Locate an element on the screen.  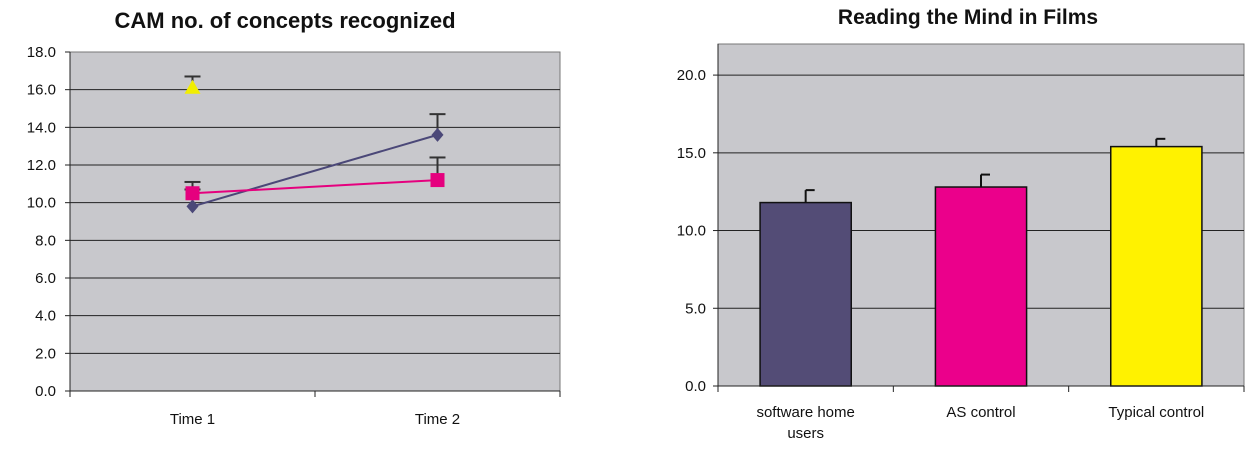
x-tick-label: Time 1 is located at coordinates (192, 419).